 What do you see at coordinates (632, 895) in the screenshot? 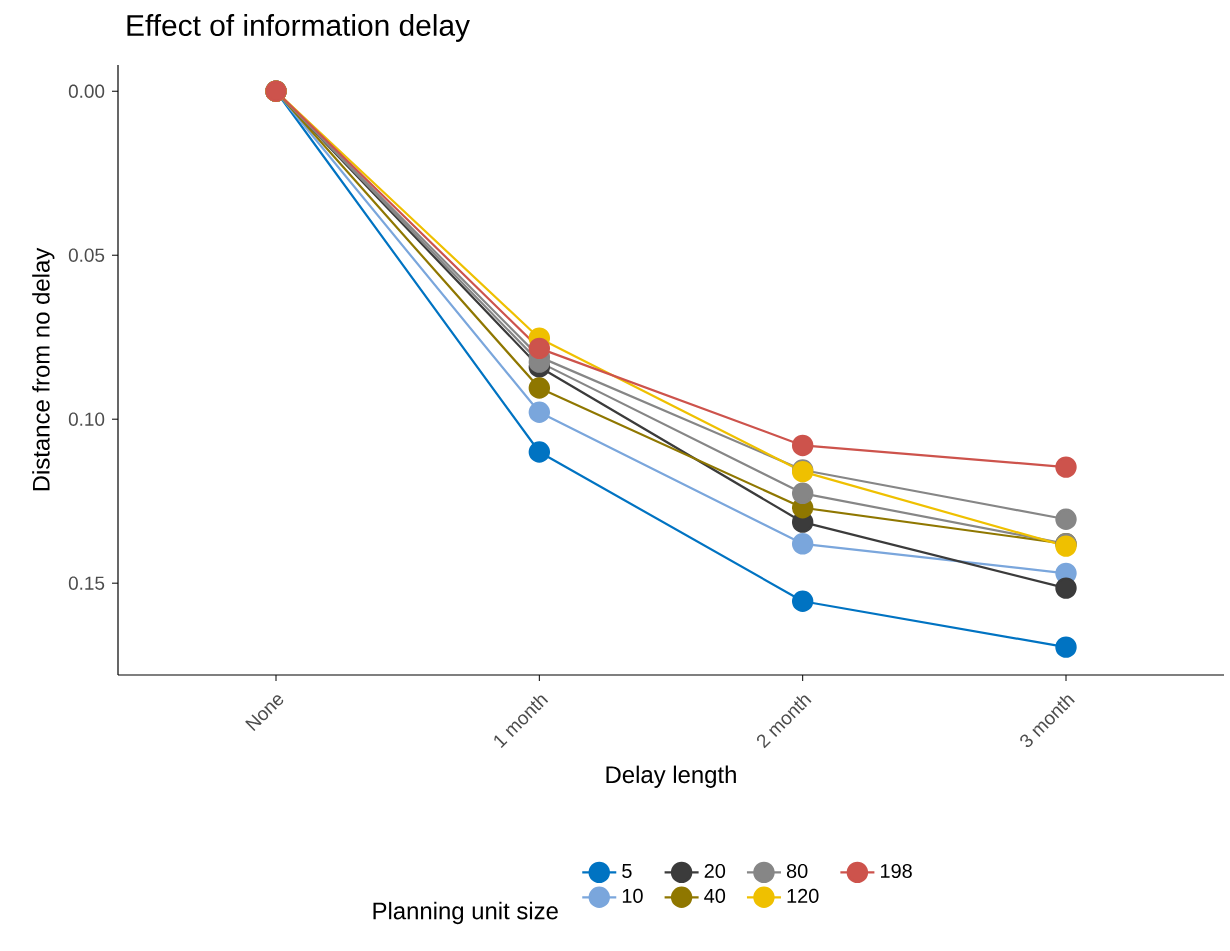
I see `legend-label: 10` at bounding box center [632, 895].